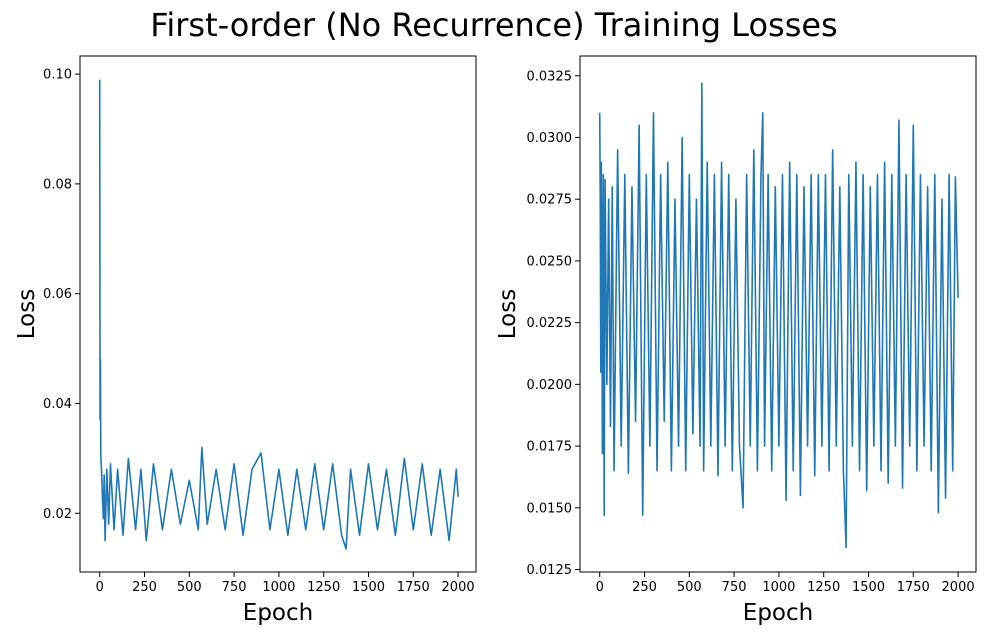 This screenshot has width=988, height=635. I want to click on right-y-tick-label: 0.0300, so click(550, 138).